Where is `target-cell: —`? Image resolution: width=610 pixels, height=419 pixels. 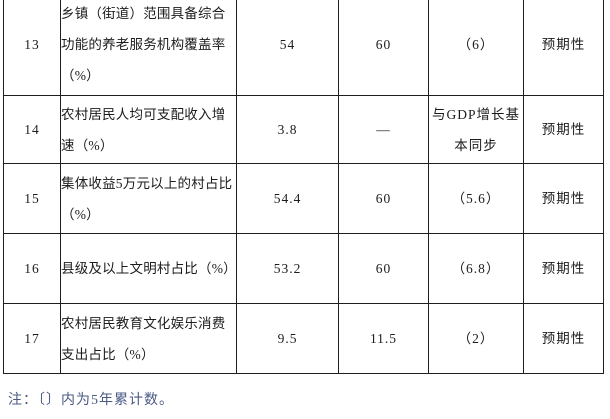 target-cell: — is located at coordinates (383, 129).